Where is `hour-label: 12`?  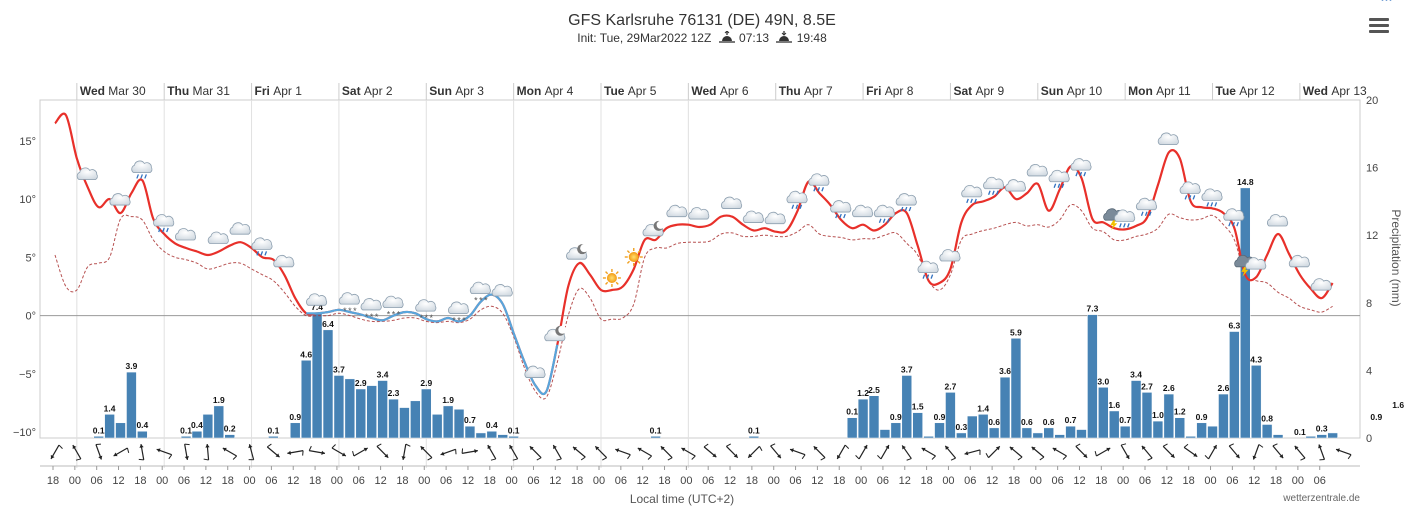
hour-label: 12 is located at coordinates (817, 481).